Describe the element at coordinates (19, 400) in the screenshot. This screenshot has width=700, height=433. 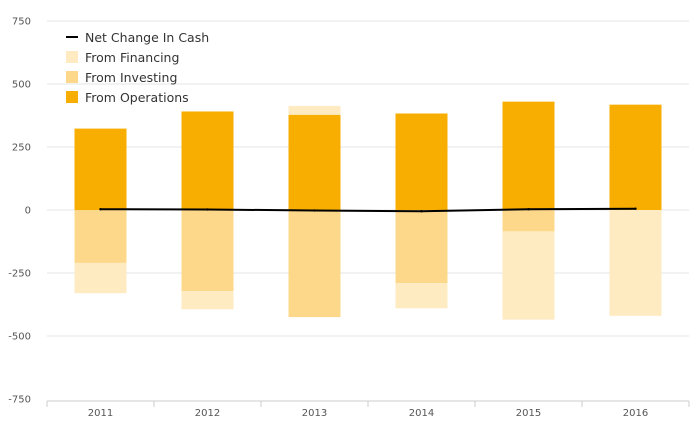
I see `y-tick-label: -750` at that location.